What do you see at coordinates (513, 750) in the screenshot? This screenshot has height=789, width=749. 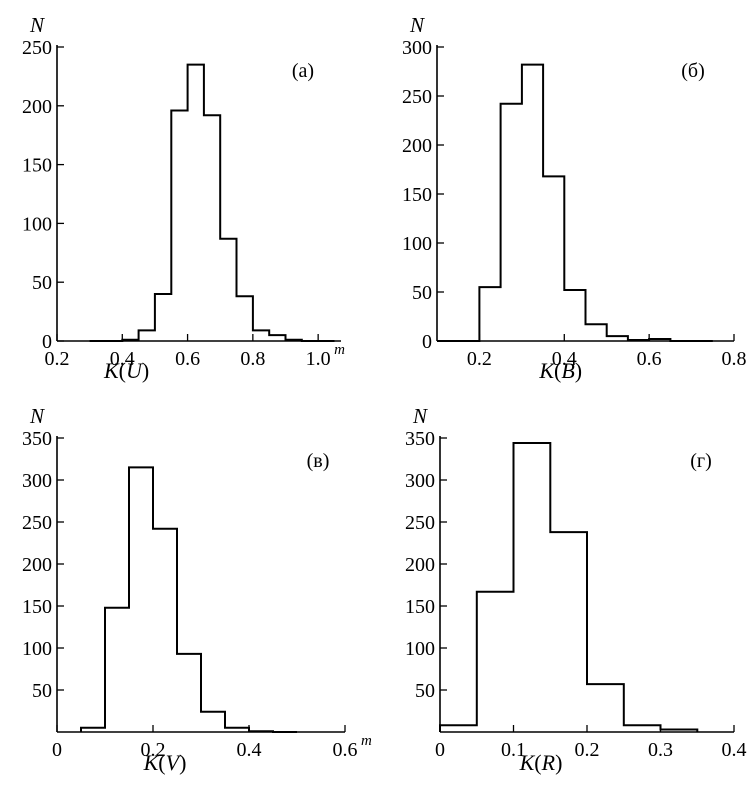 I see `x-tick-label: 0.1` at bounding box center [513, 750].